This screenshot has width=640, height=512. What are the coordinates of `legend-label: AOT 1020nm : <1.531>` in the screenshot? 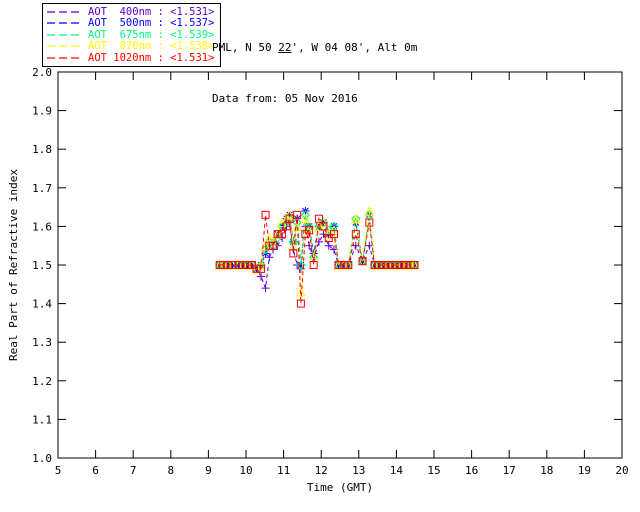 It's located at (151, 57).